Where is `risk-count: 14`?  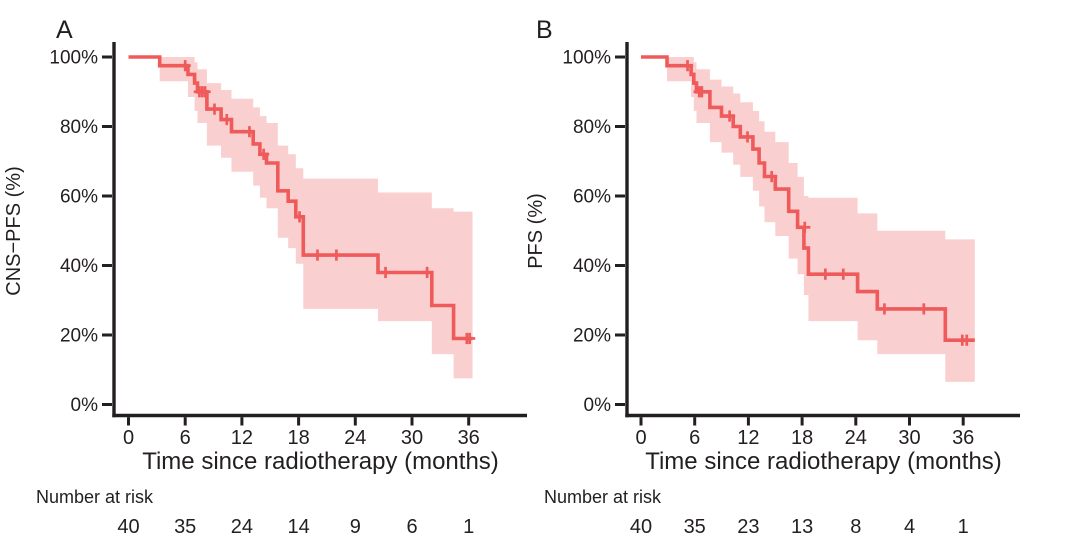 risk-count: 14 is located at coordinates (298, 527).